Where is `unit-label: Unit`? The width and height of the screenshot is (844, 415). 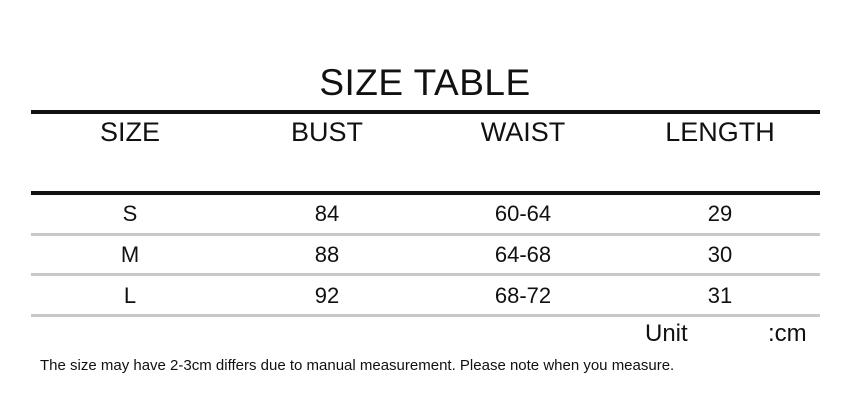 unit-label: Unit is located at coordinates (666, 333).